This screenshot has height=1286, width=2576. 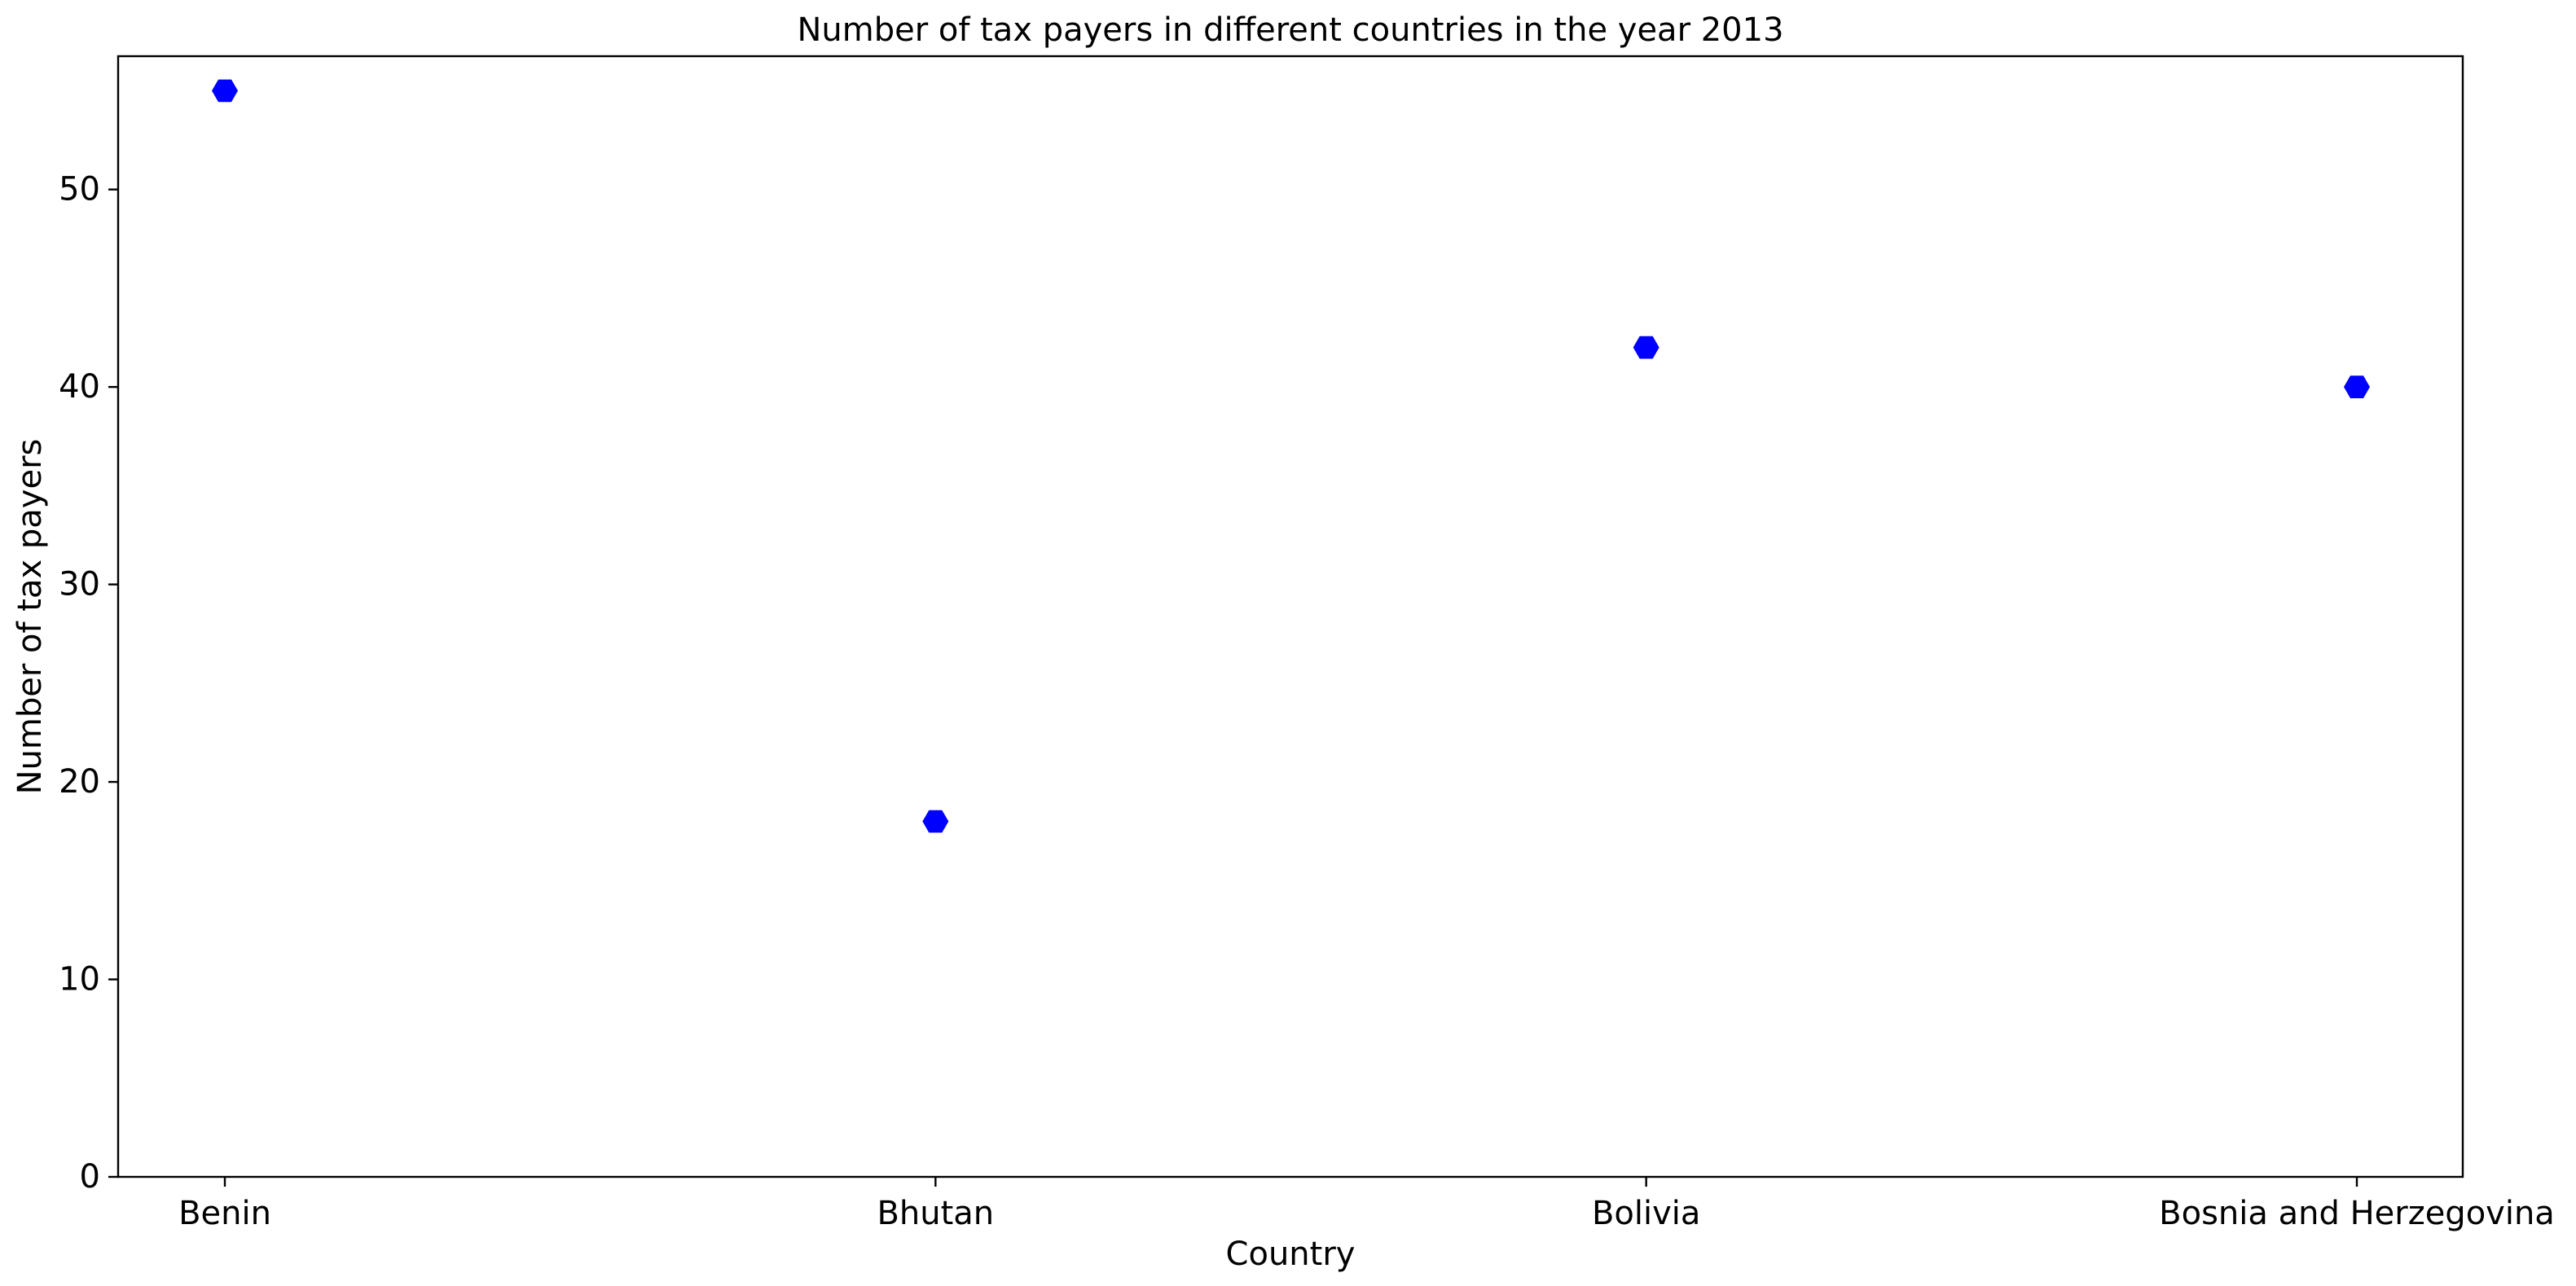 I want to click on y-axis-label: Number of tax payers, so click(x=30, y=617).